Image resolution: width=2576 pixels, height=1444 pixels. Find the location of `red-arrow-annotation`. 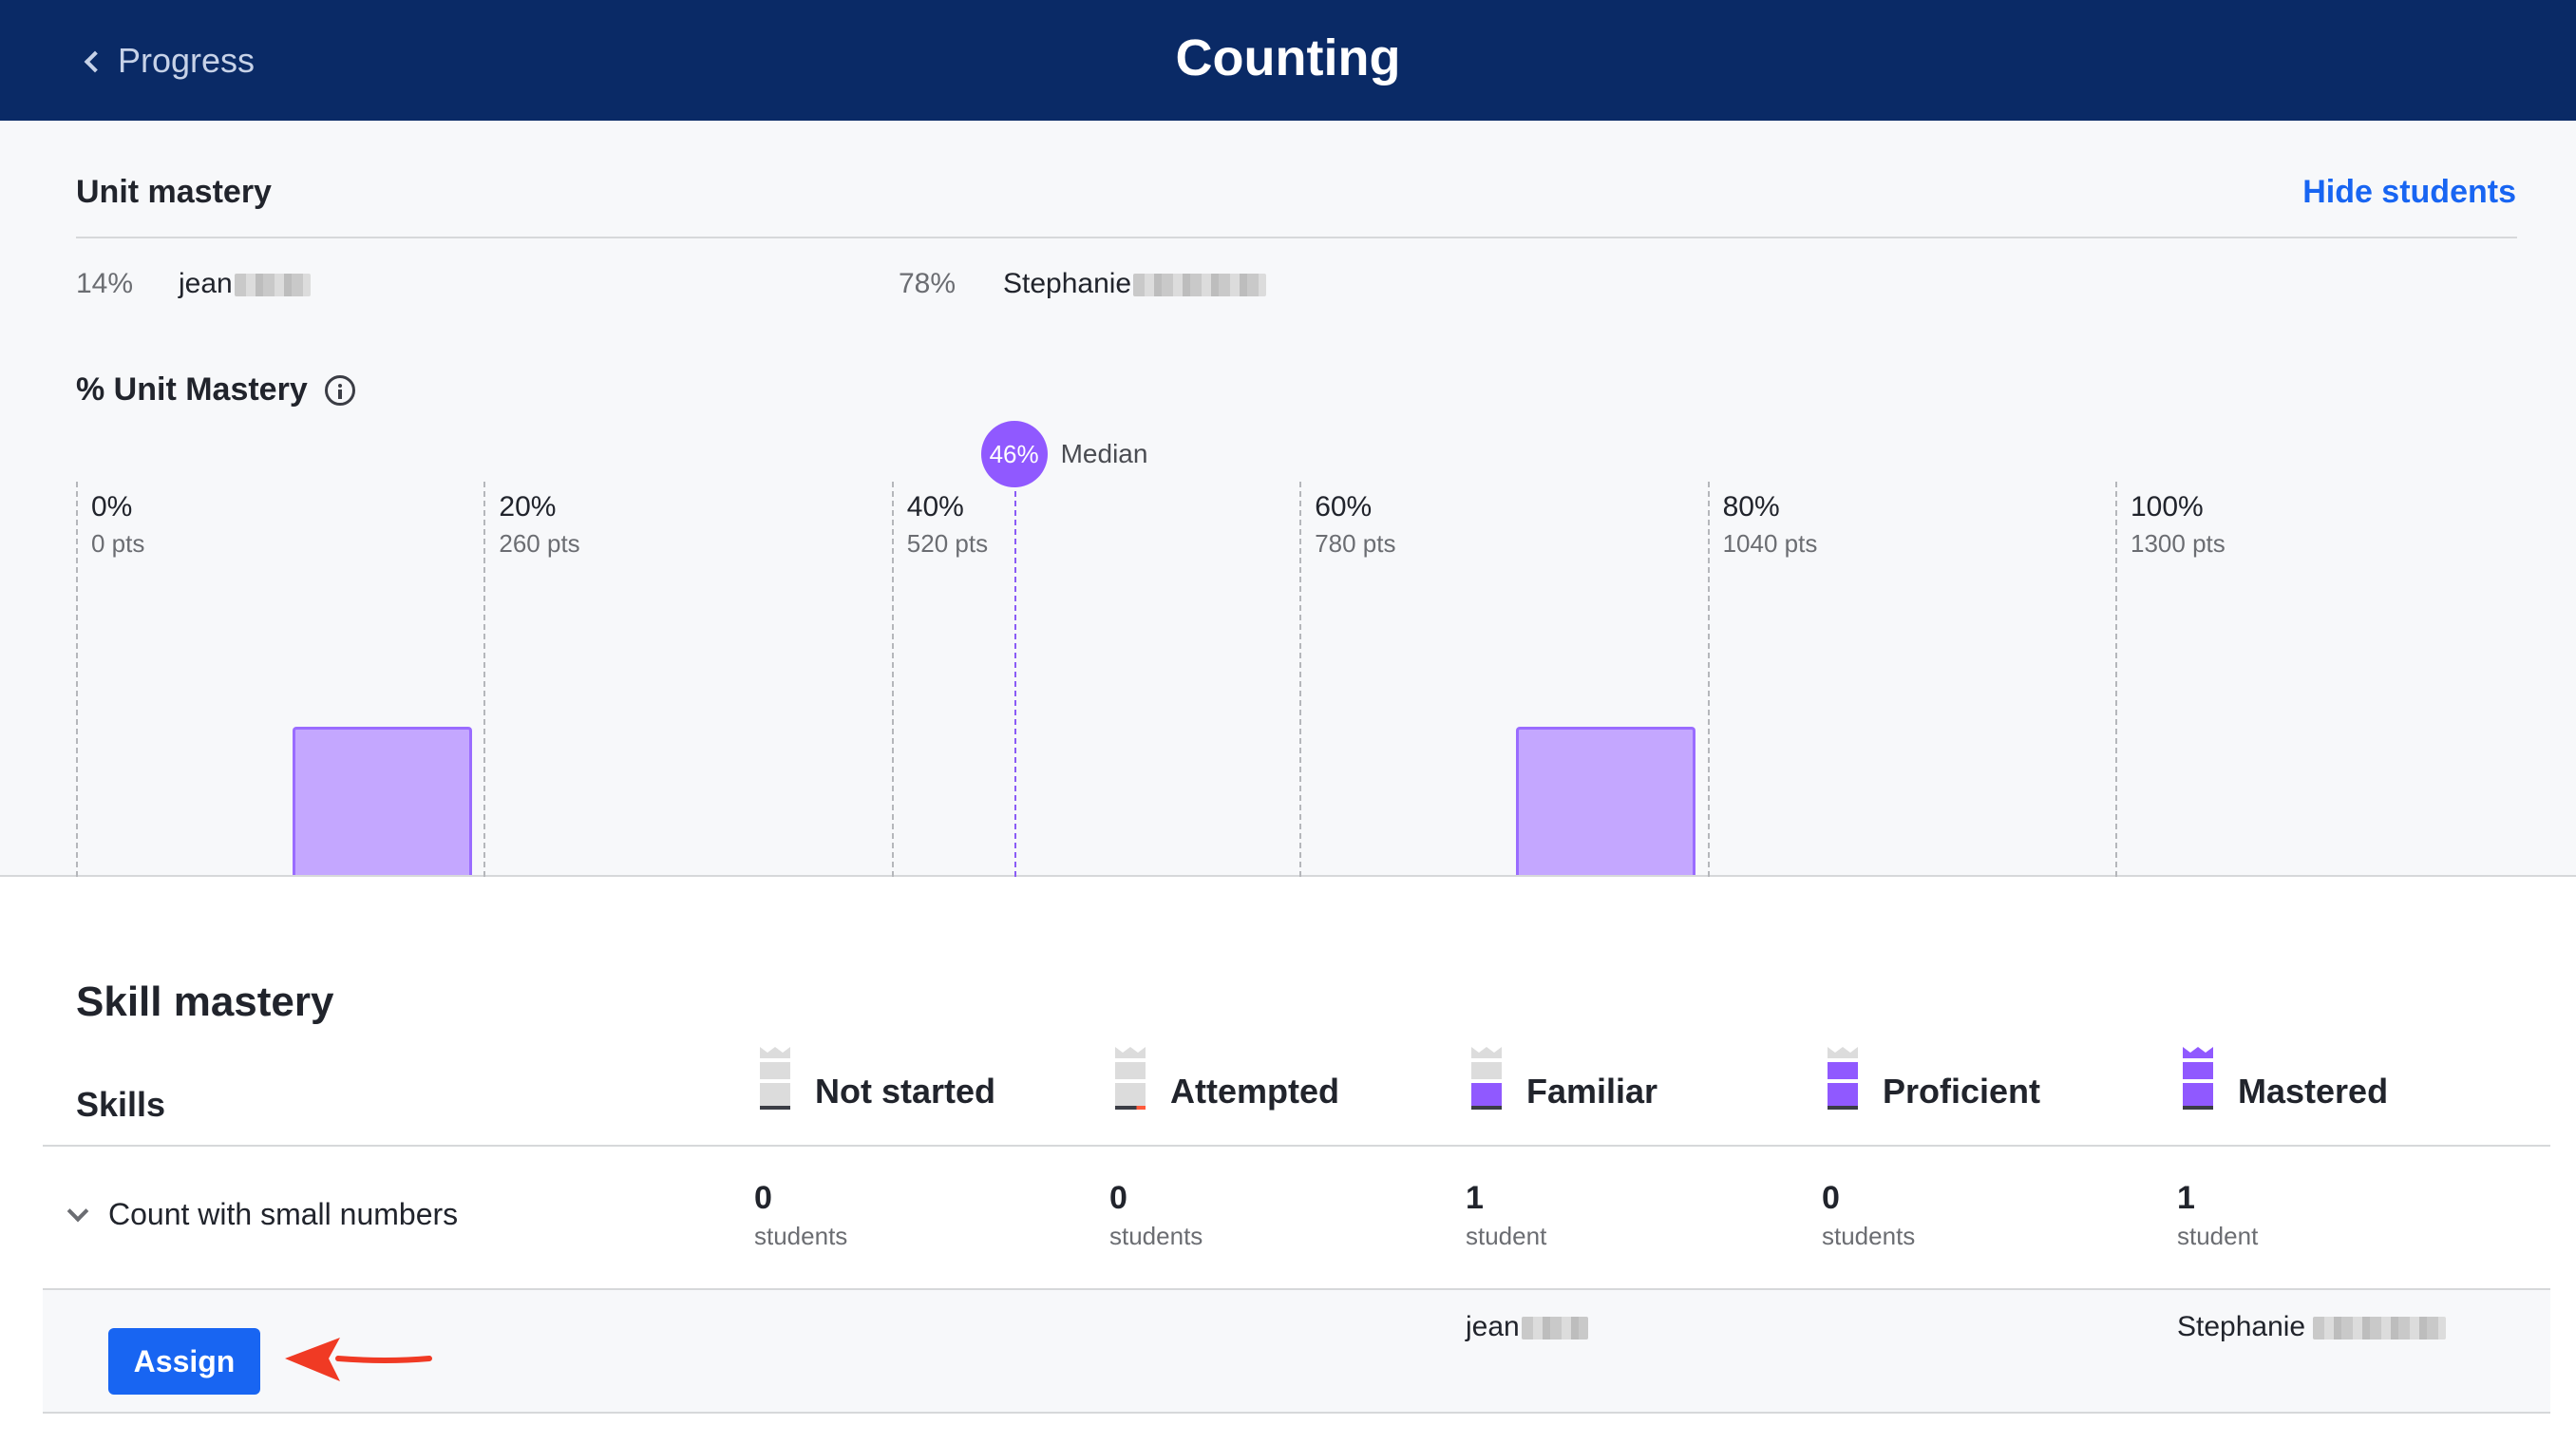

red-arrow-annotation is located at coordinates (358, 1359).